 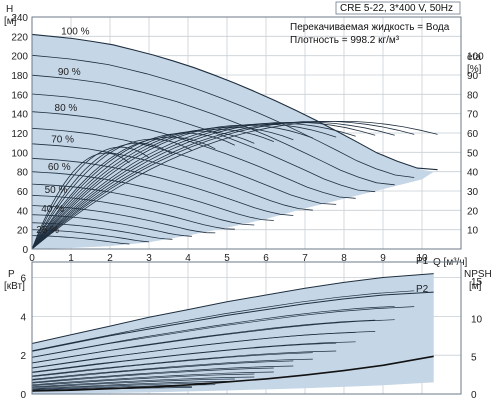 What do you see at coordinates (19, 153) in the screenshot?
I see `y-tick-label: 100` at bounding box center [19, 153].